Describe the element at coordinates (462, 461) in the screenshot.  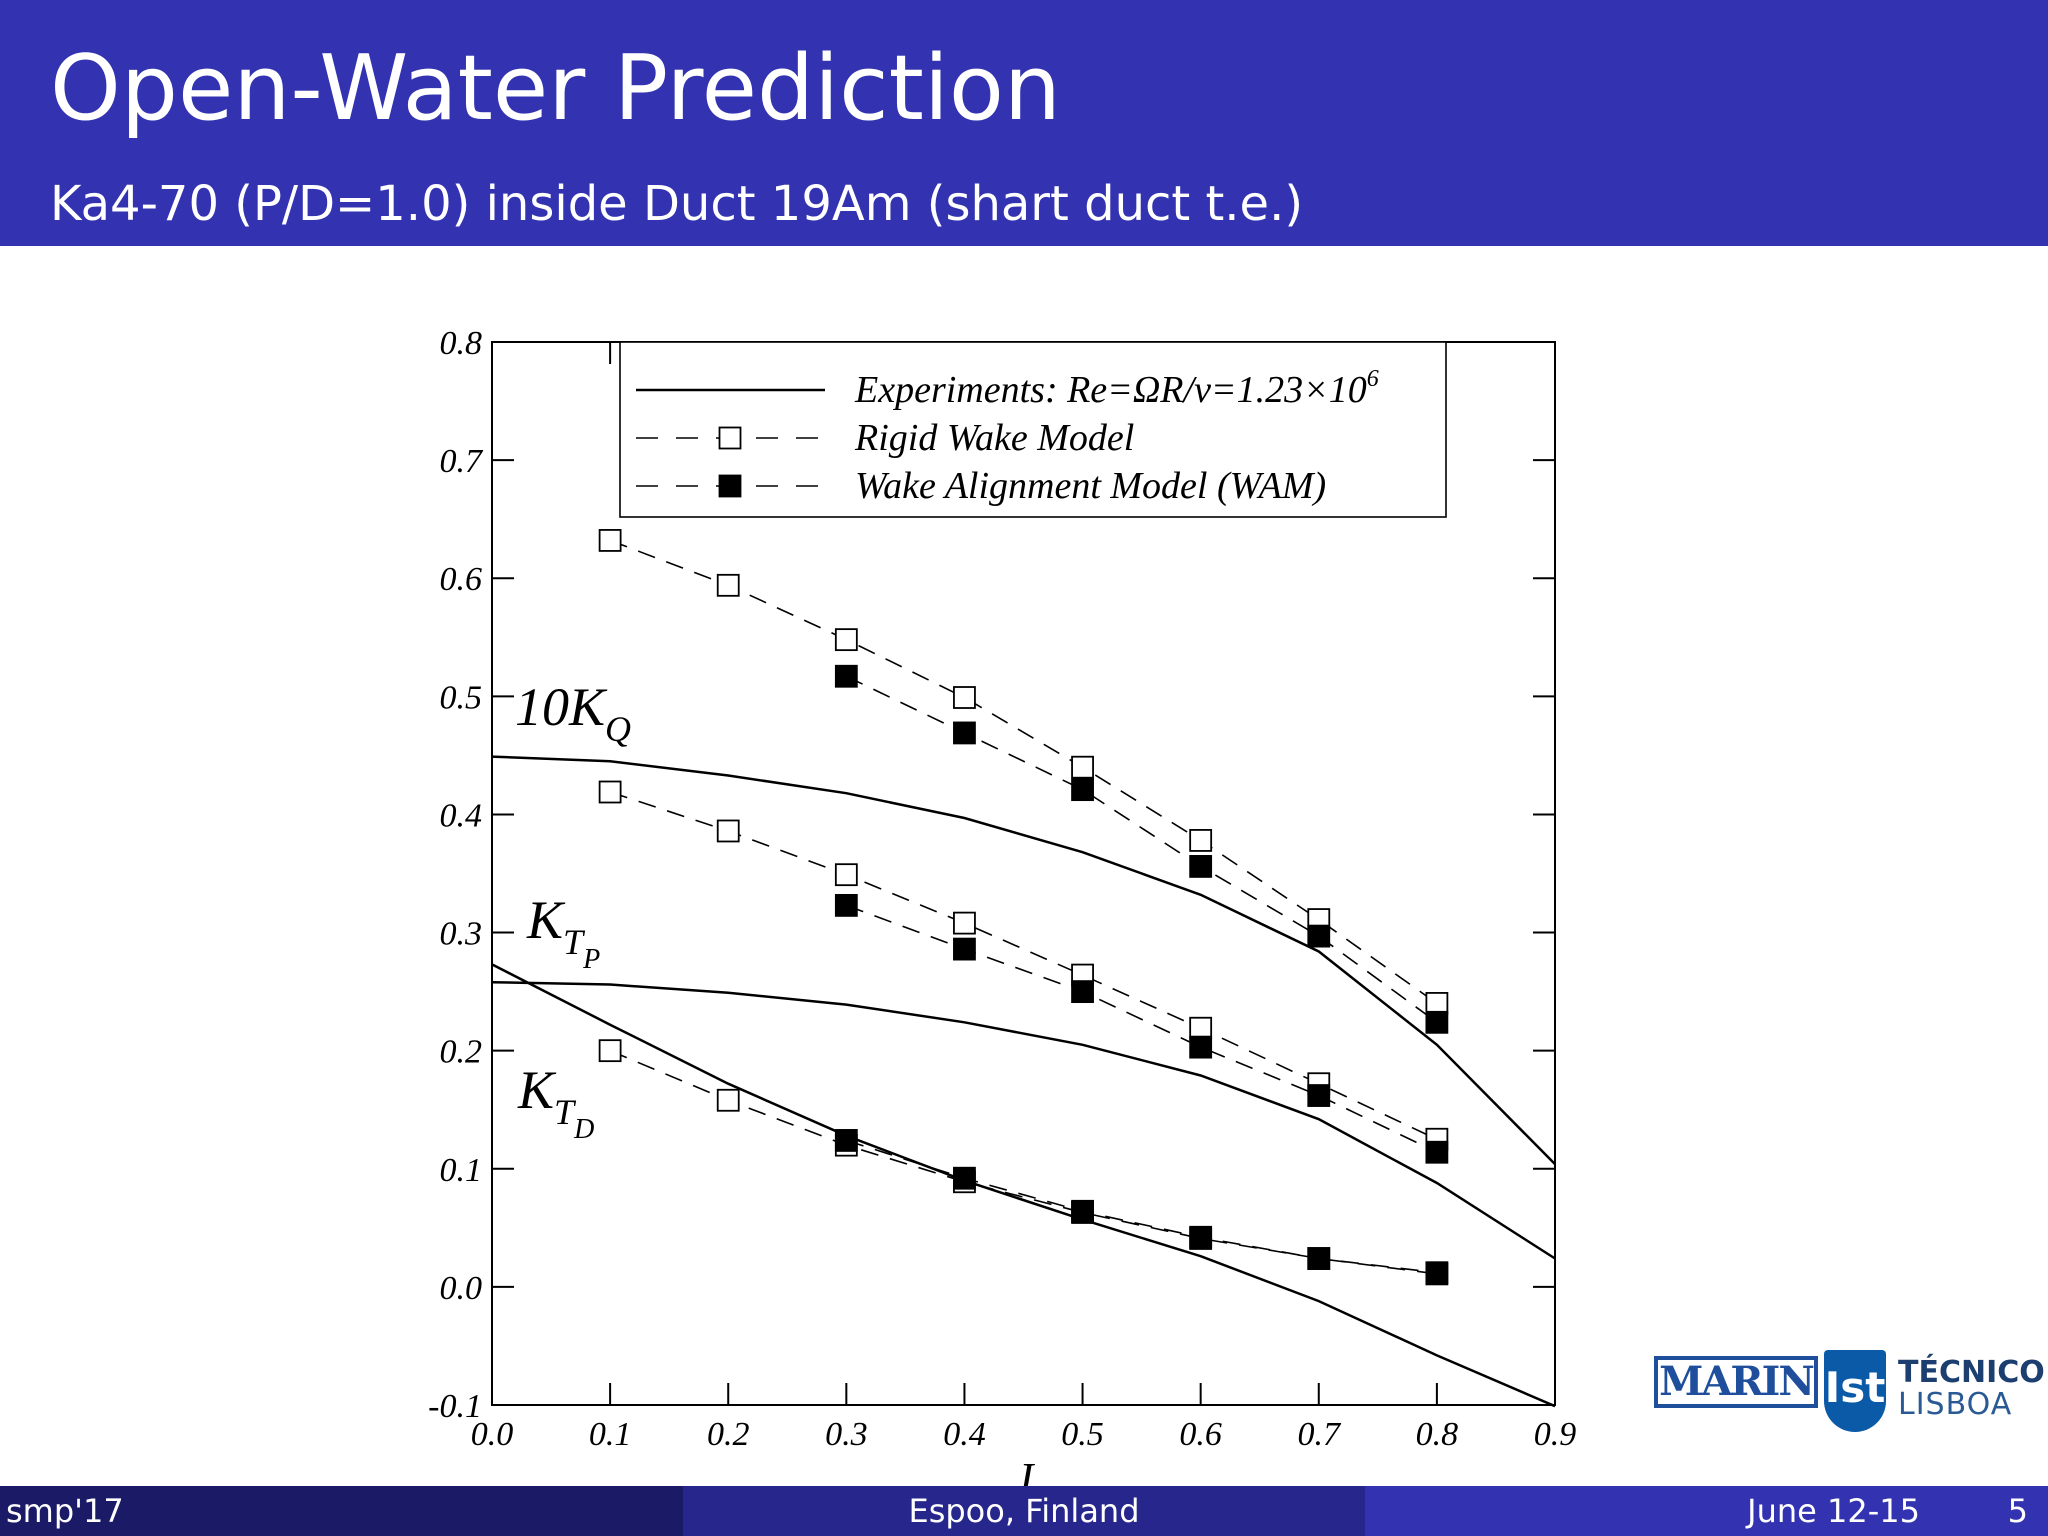
I see `y-tick-label: 0.7` at that location.